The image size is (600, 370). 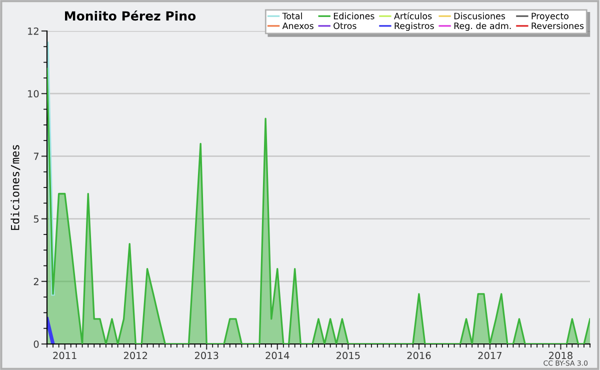 I want to click on x-tick-label: 2015, so click(x=348, y=356).